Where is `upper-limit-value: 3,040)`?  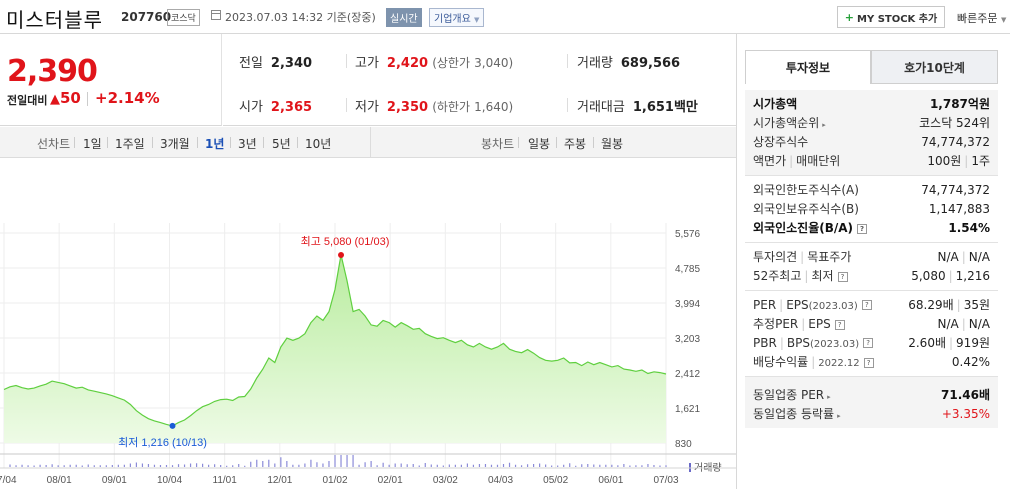
upper-limit-value: 3,040) is located at coordinates (494, 63).